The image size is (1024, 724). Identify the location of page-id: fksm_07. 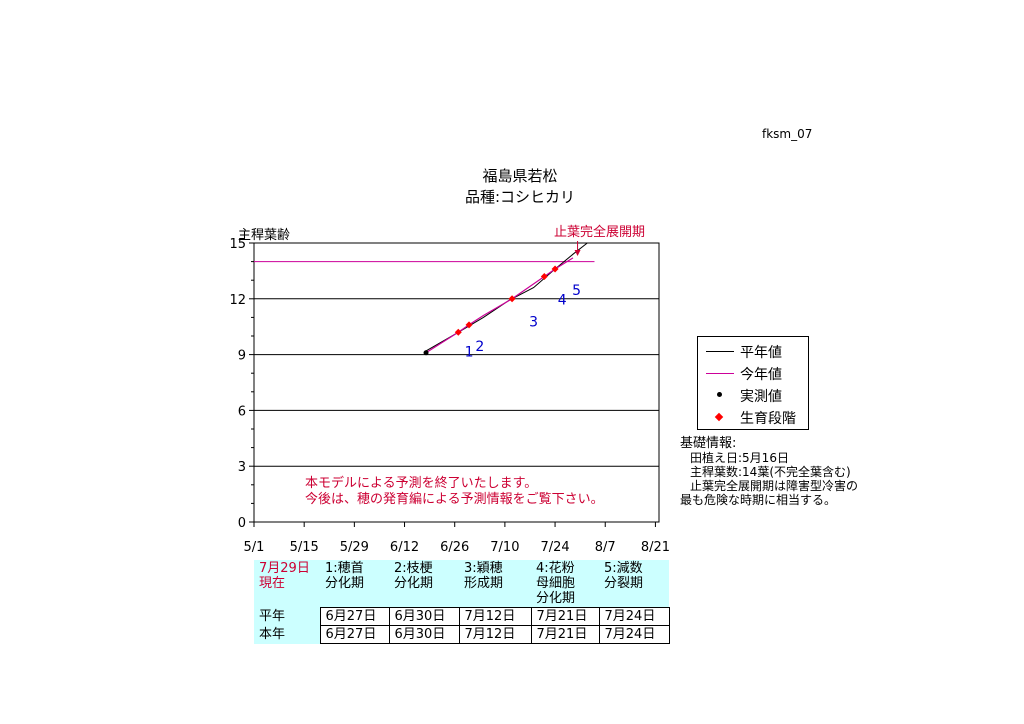
(787, 134).